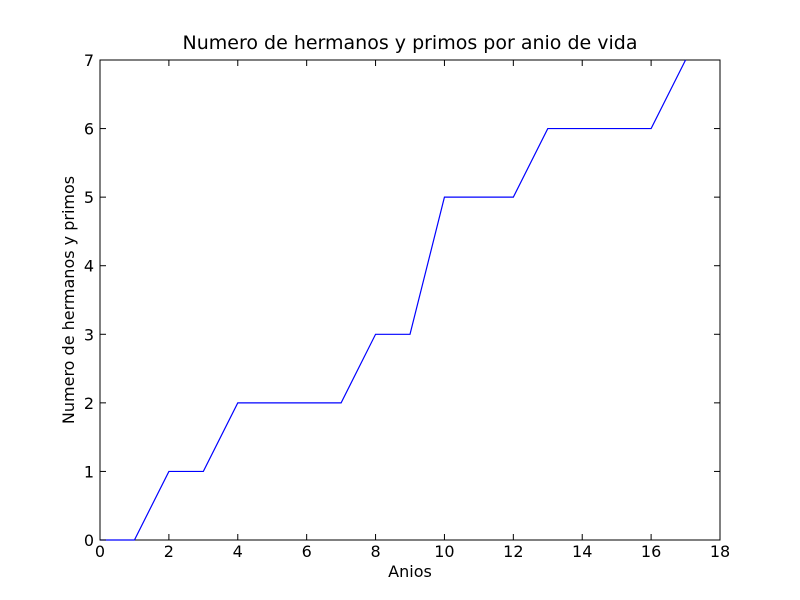 This screenshot has height=600, width=800. Describe the element at coordinates (89, 540) in the screenshot. I see `y-tick-label: 0` at that location.